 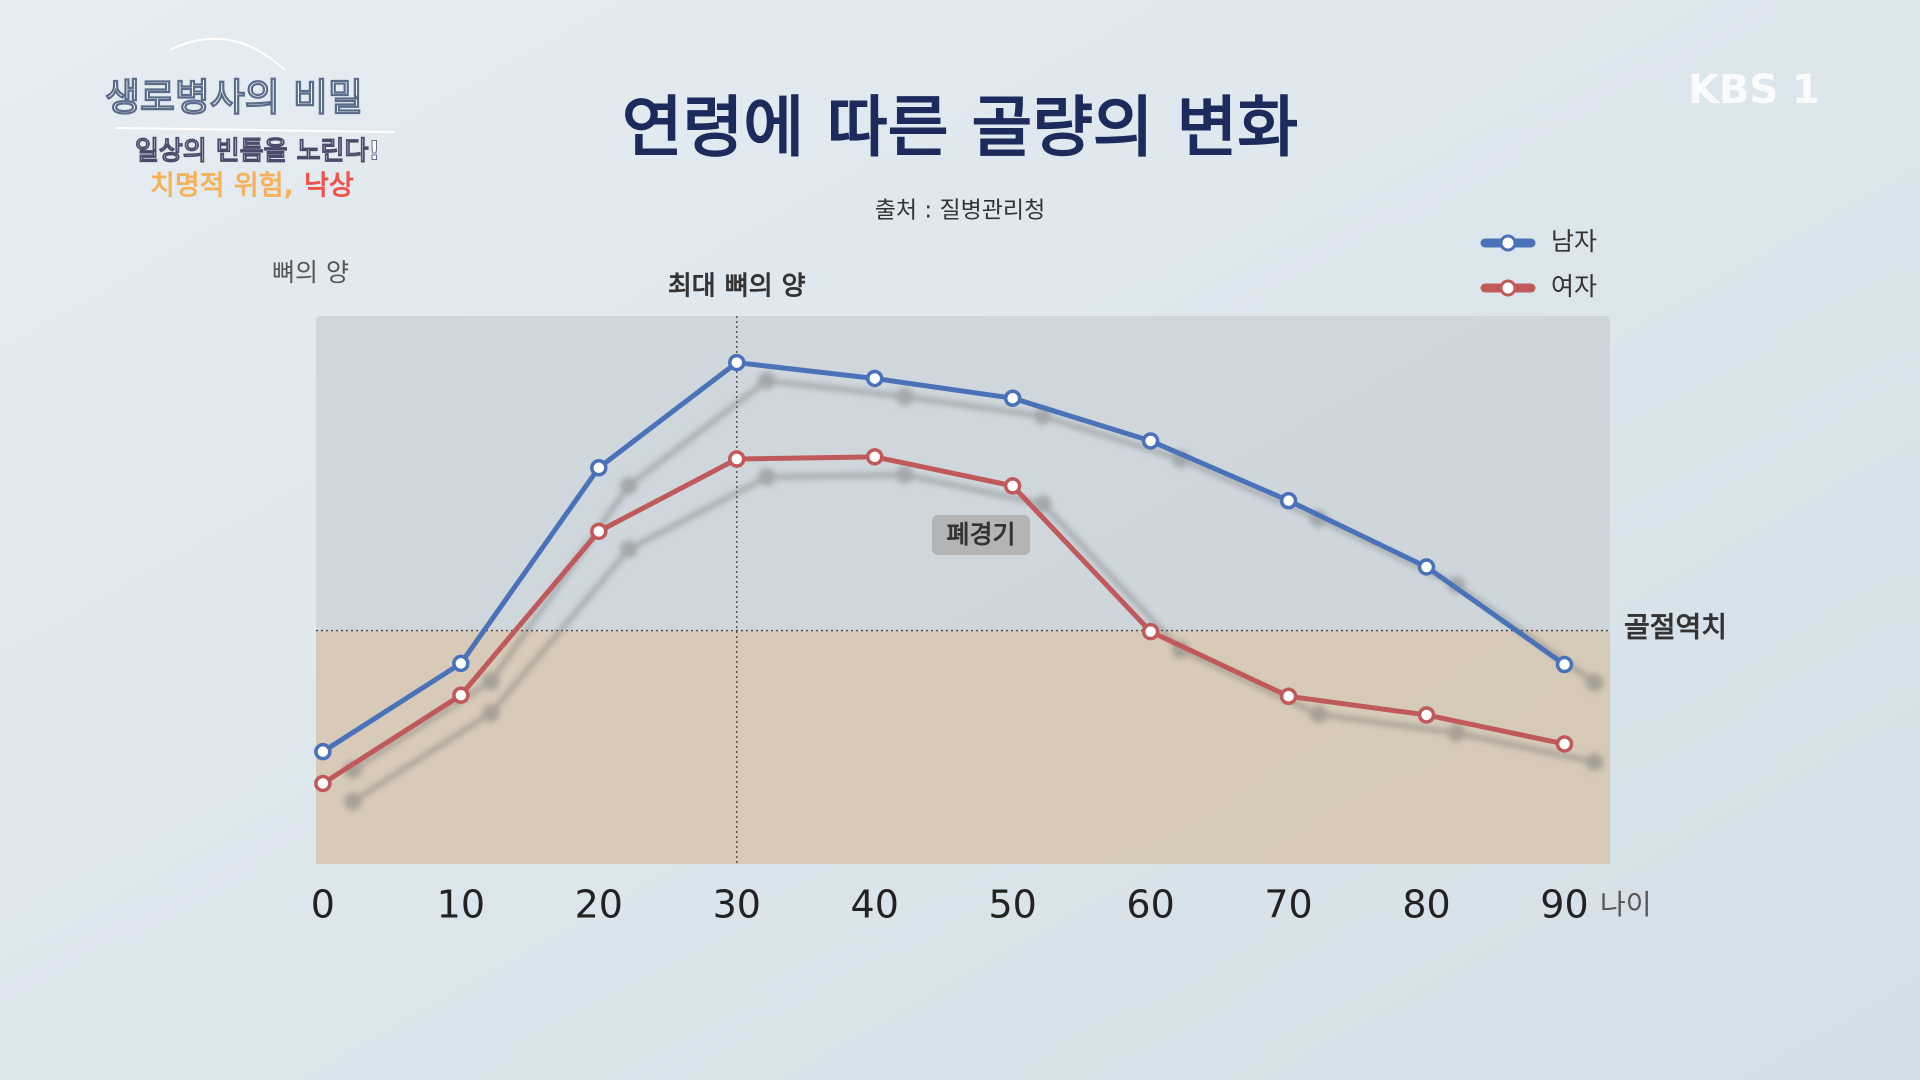 I want to click on program-title: 생로병사의 비밀, so click(x=234, y=98).